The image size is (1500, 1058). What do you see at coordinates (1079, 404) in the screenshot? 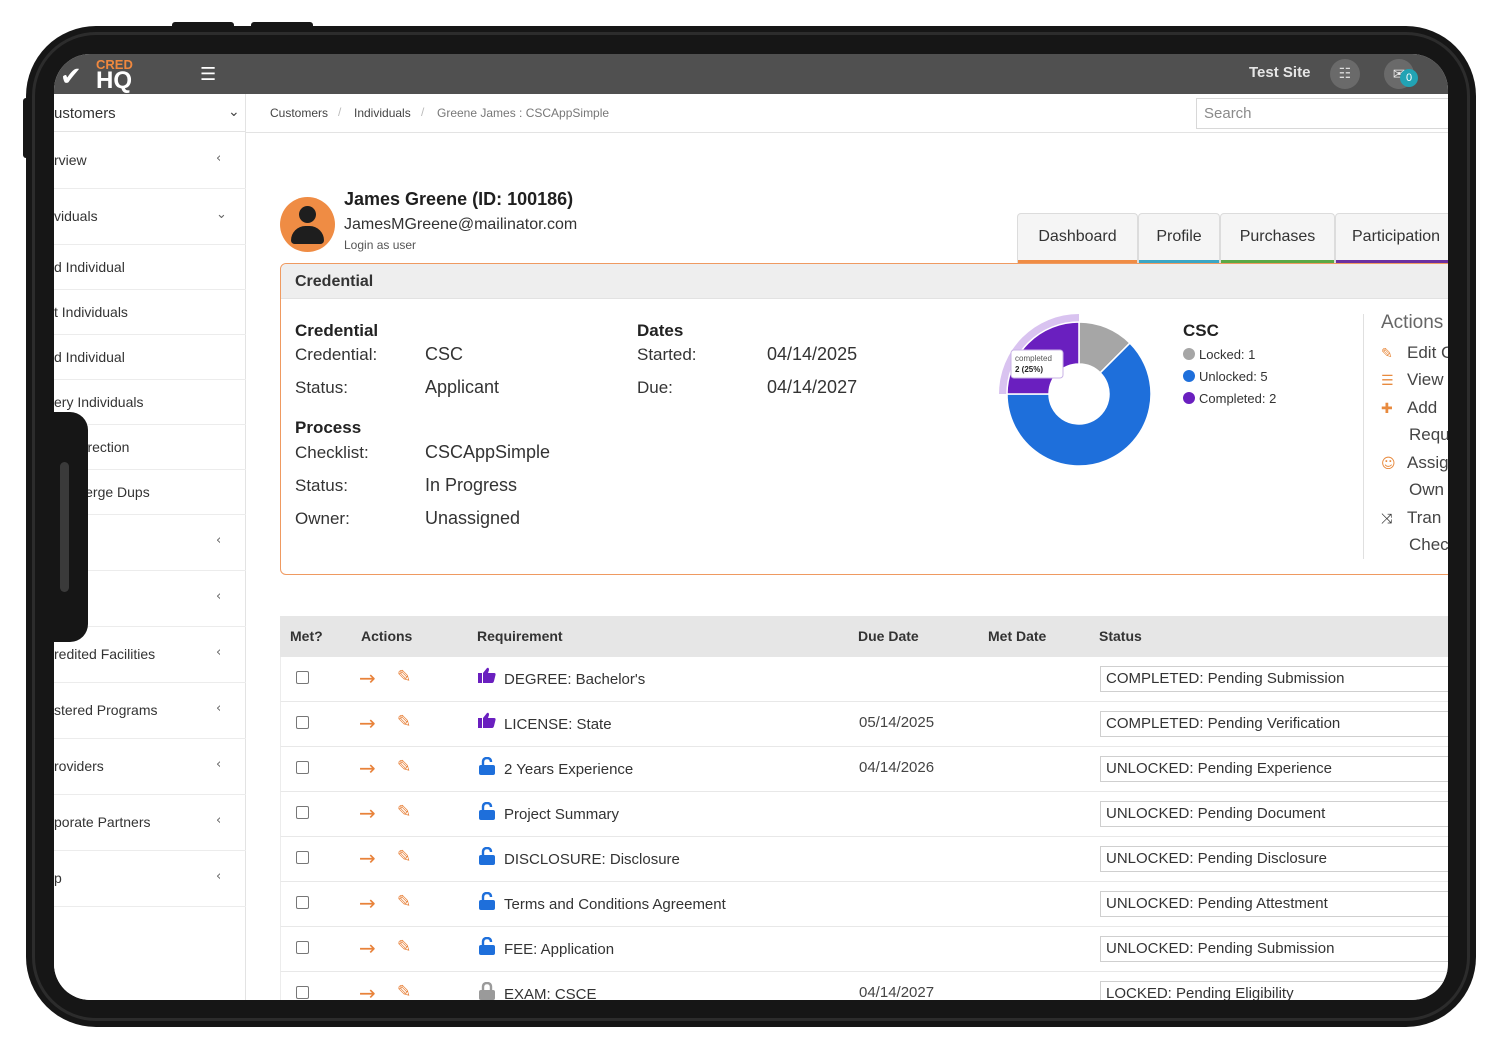
I see `slice-unlocked` at bounding box center [1079, 404].